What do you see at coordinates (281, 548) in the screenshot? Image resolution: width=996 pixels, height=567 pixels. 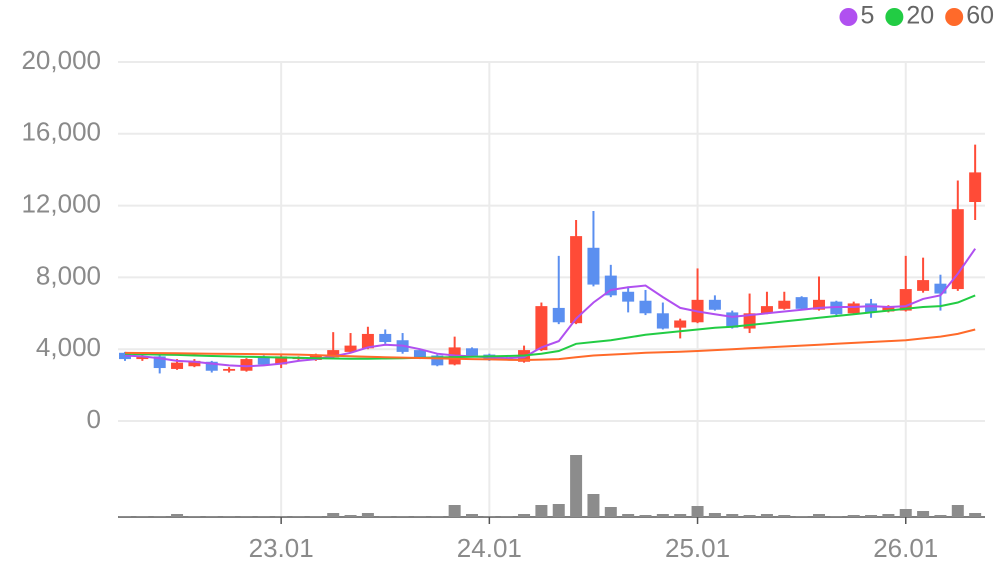 I see `x-tick-label: 23.01` at bounding box center [281, 548].